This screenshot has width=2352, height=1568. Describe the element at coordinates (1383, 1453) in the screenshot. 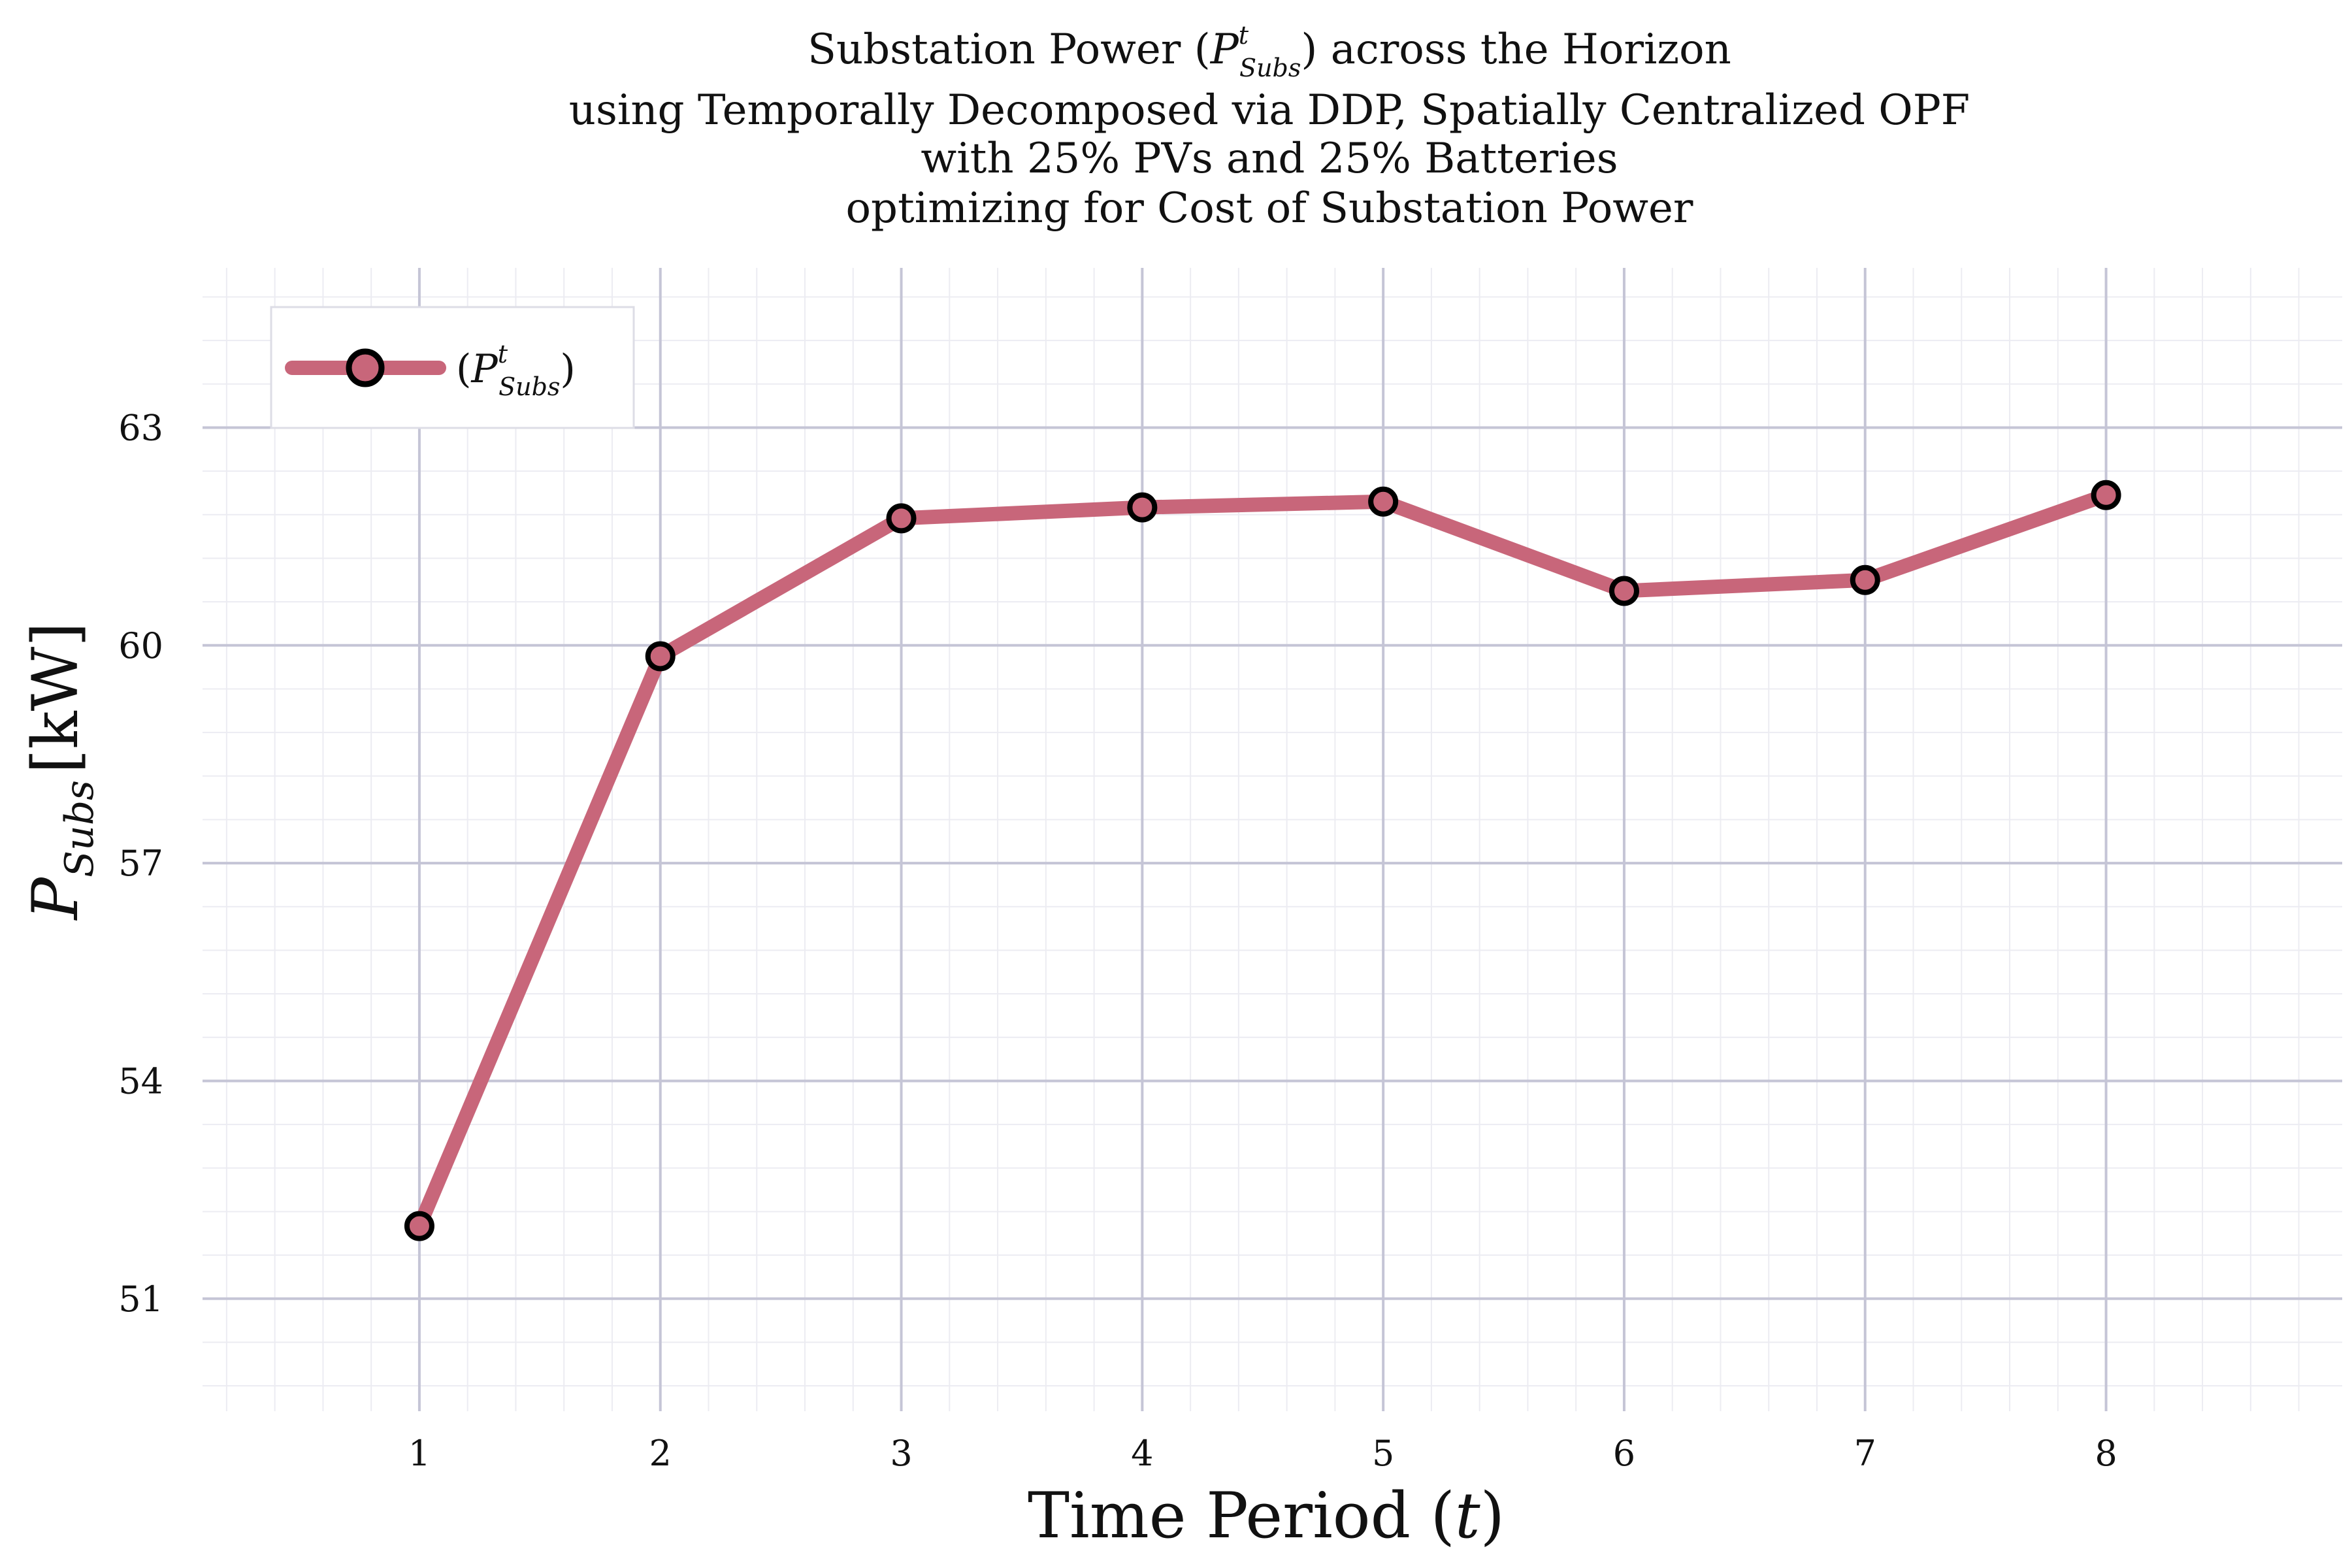

I see `x-tick-label: 5` at that location.